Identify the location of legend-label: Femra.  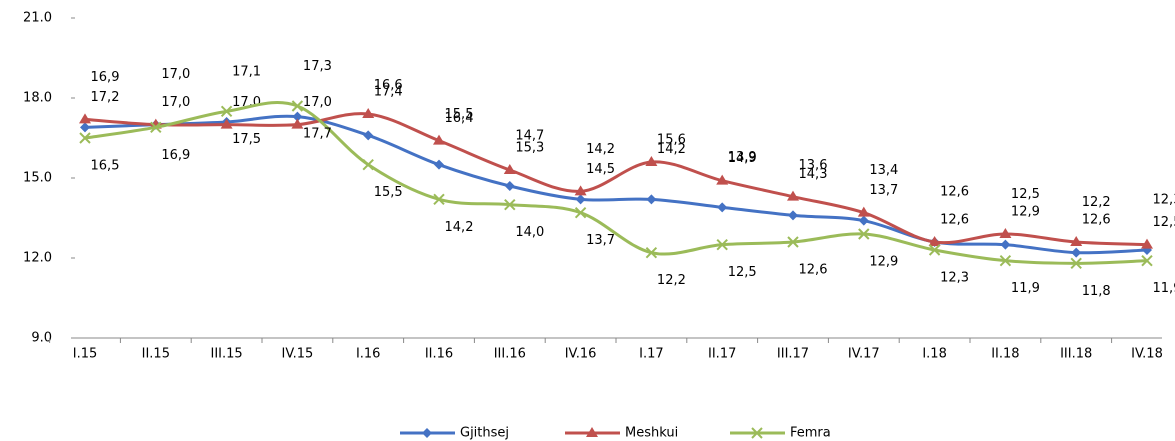
(810, 433).